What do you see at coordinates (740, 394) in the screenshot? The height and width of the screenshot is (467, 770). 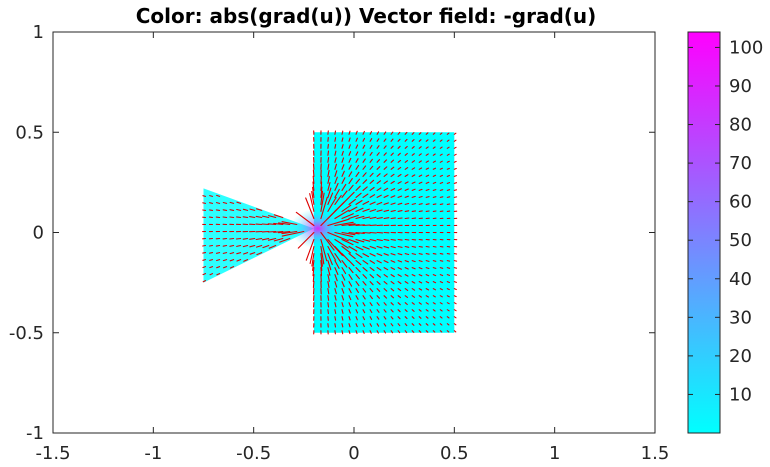 I see `colorbar-tick-label: 10` at bounding box center [740, 394].